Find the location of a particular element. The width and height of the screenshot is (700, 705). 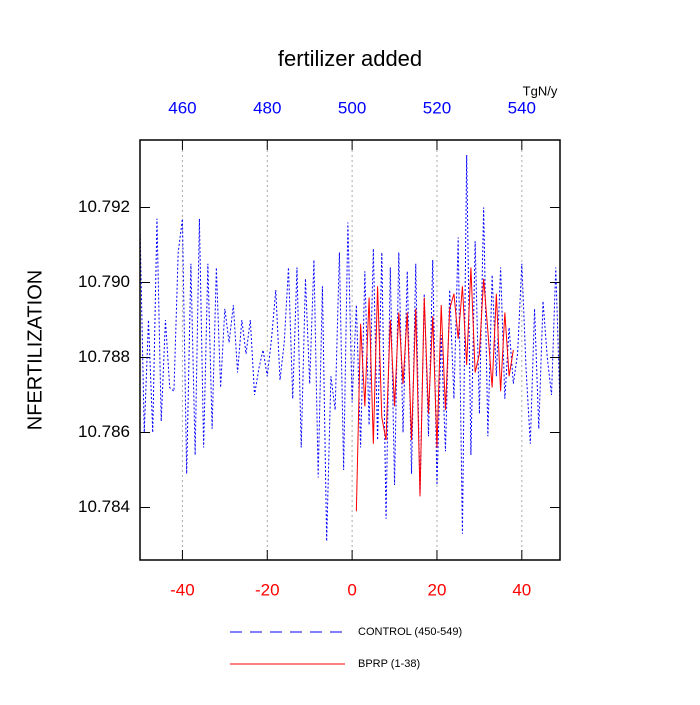

x-tick-label: 40 is located at coordinates (521, 589).